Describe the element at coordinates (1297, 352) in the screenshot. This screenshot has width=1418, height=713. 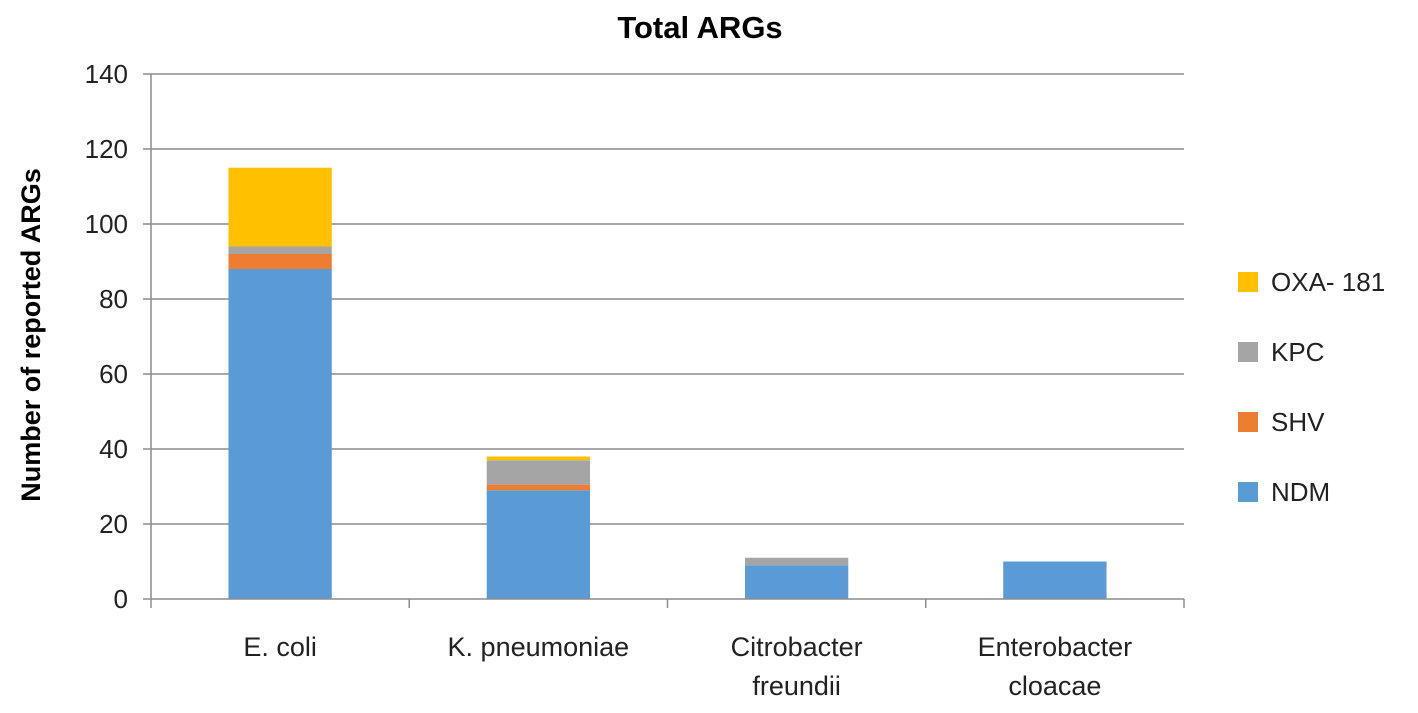
I see `legend-entry-label: KPC` at that location.